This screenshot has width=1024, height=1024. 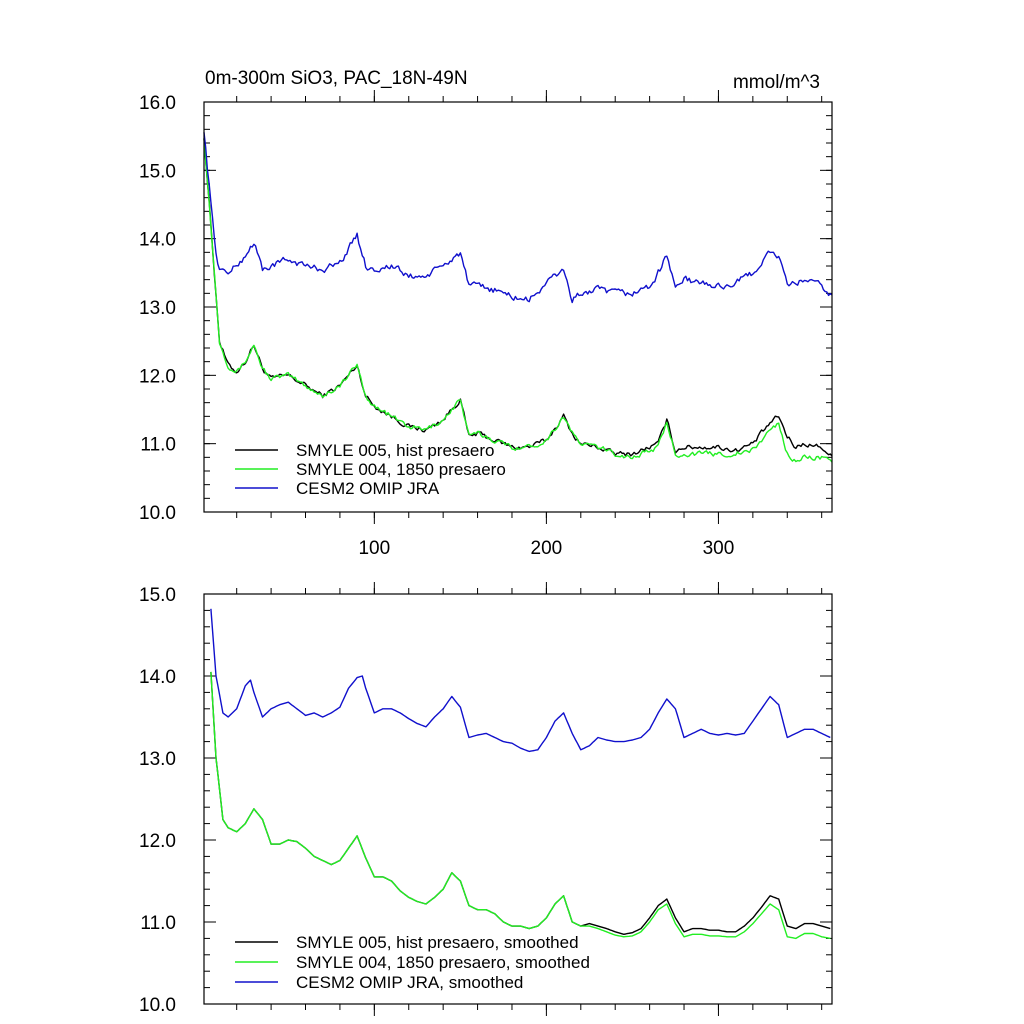 What do you see at coordinates (401, 469) in the screenshot?
I see `legend-label: SMYLE 004, 1850 presaero` at bounding box center [401, 469].